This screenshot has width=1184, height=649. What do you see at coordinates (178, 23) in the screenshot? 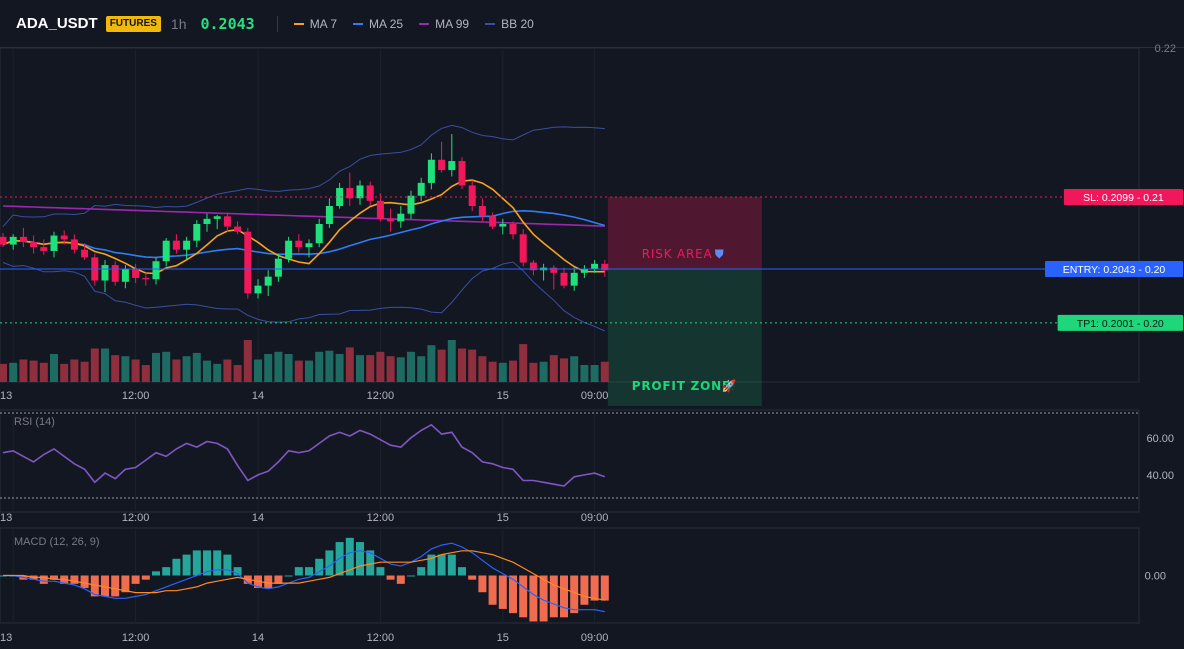
I see `timeframe-label: 1h` at bounding box center [178, 23].